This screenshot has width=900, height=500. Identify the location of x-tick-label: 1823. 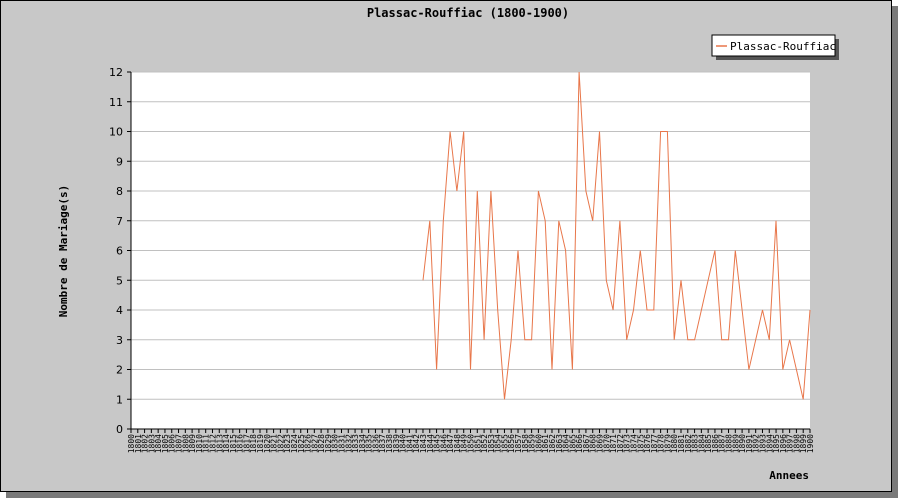
(287, 443).